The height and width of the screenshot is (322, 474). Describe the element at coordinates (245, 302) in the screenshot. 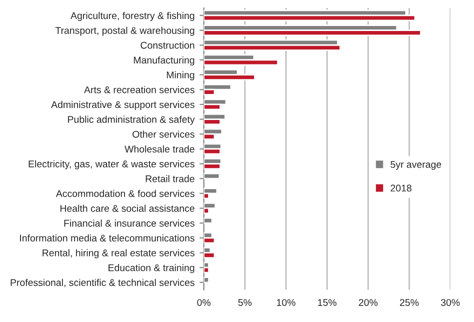

I see `x-tick-label: 5%` at that location.